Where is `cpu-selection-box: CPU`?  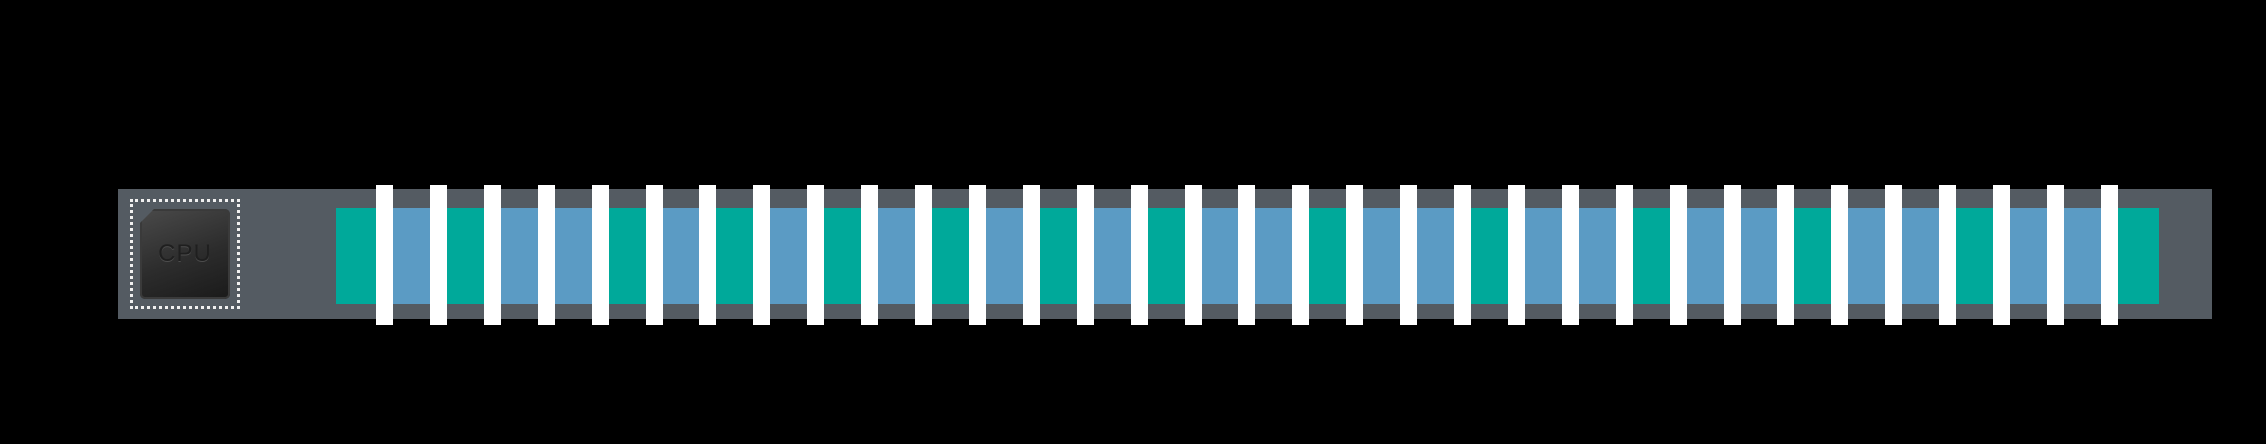 cpu-selection-box: CPU is located at coordinates (185, 254).